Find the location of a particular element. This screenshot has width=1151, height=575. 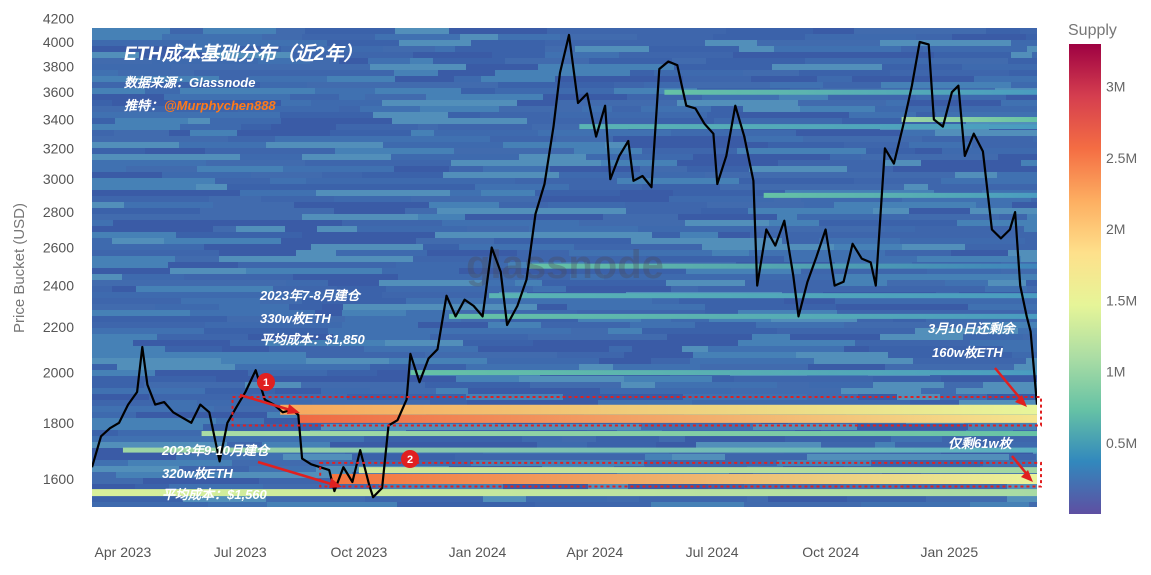

y-tick-label: 4200 is located at coordinates (58, 19).